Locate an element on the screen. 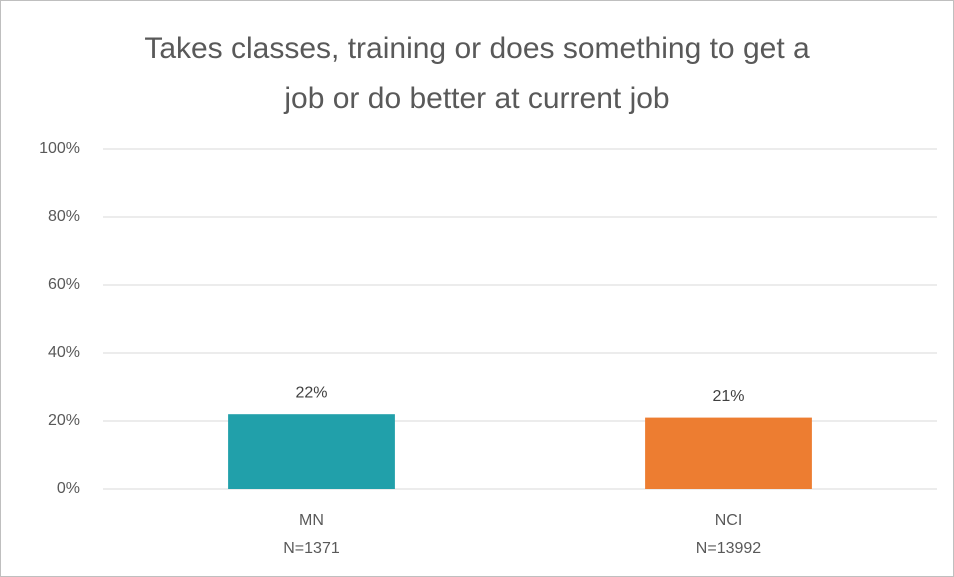  data-label: 21% is located at coordinates (728, 396).